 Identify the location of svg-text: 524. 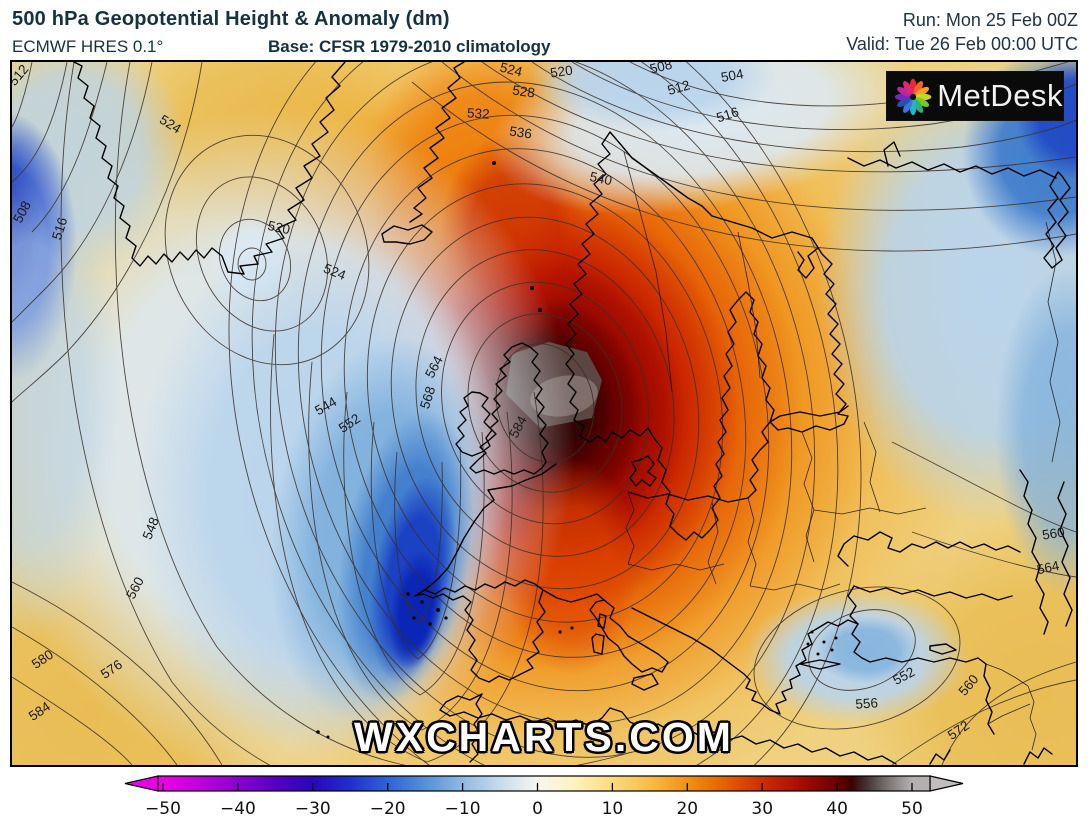
(511, 71).